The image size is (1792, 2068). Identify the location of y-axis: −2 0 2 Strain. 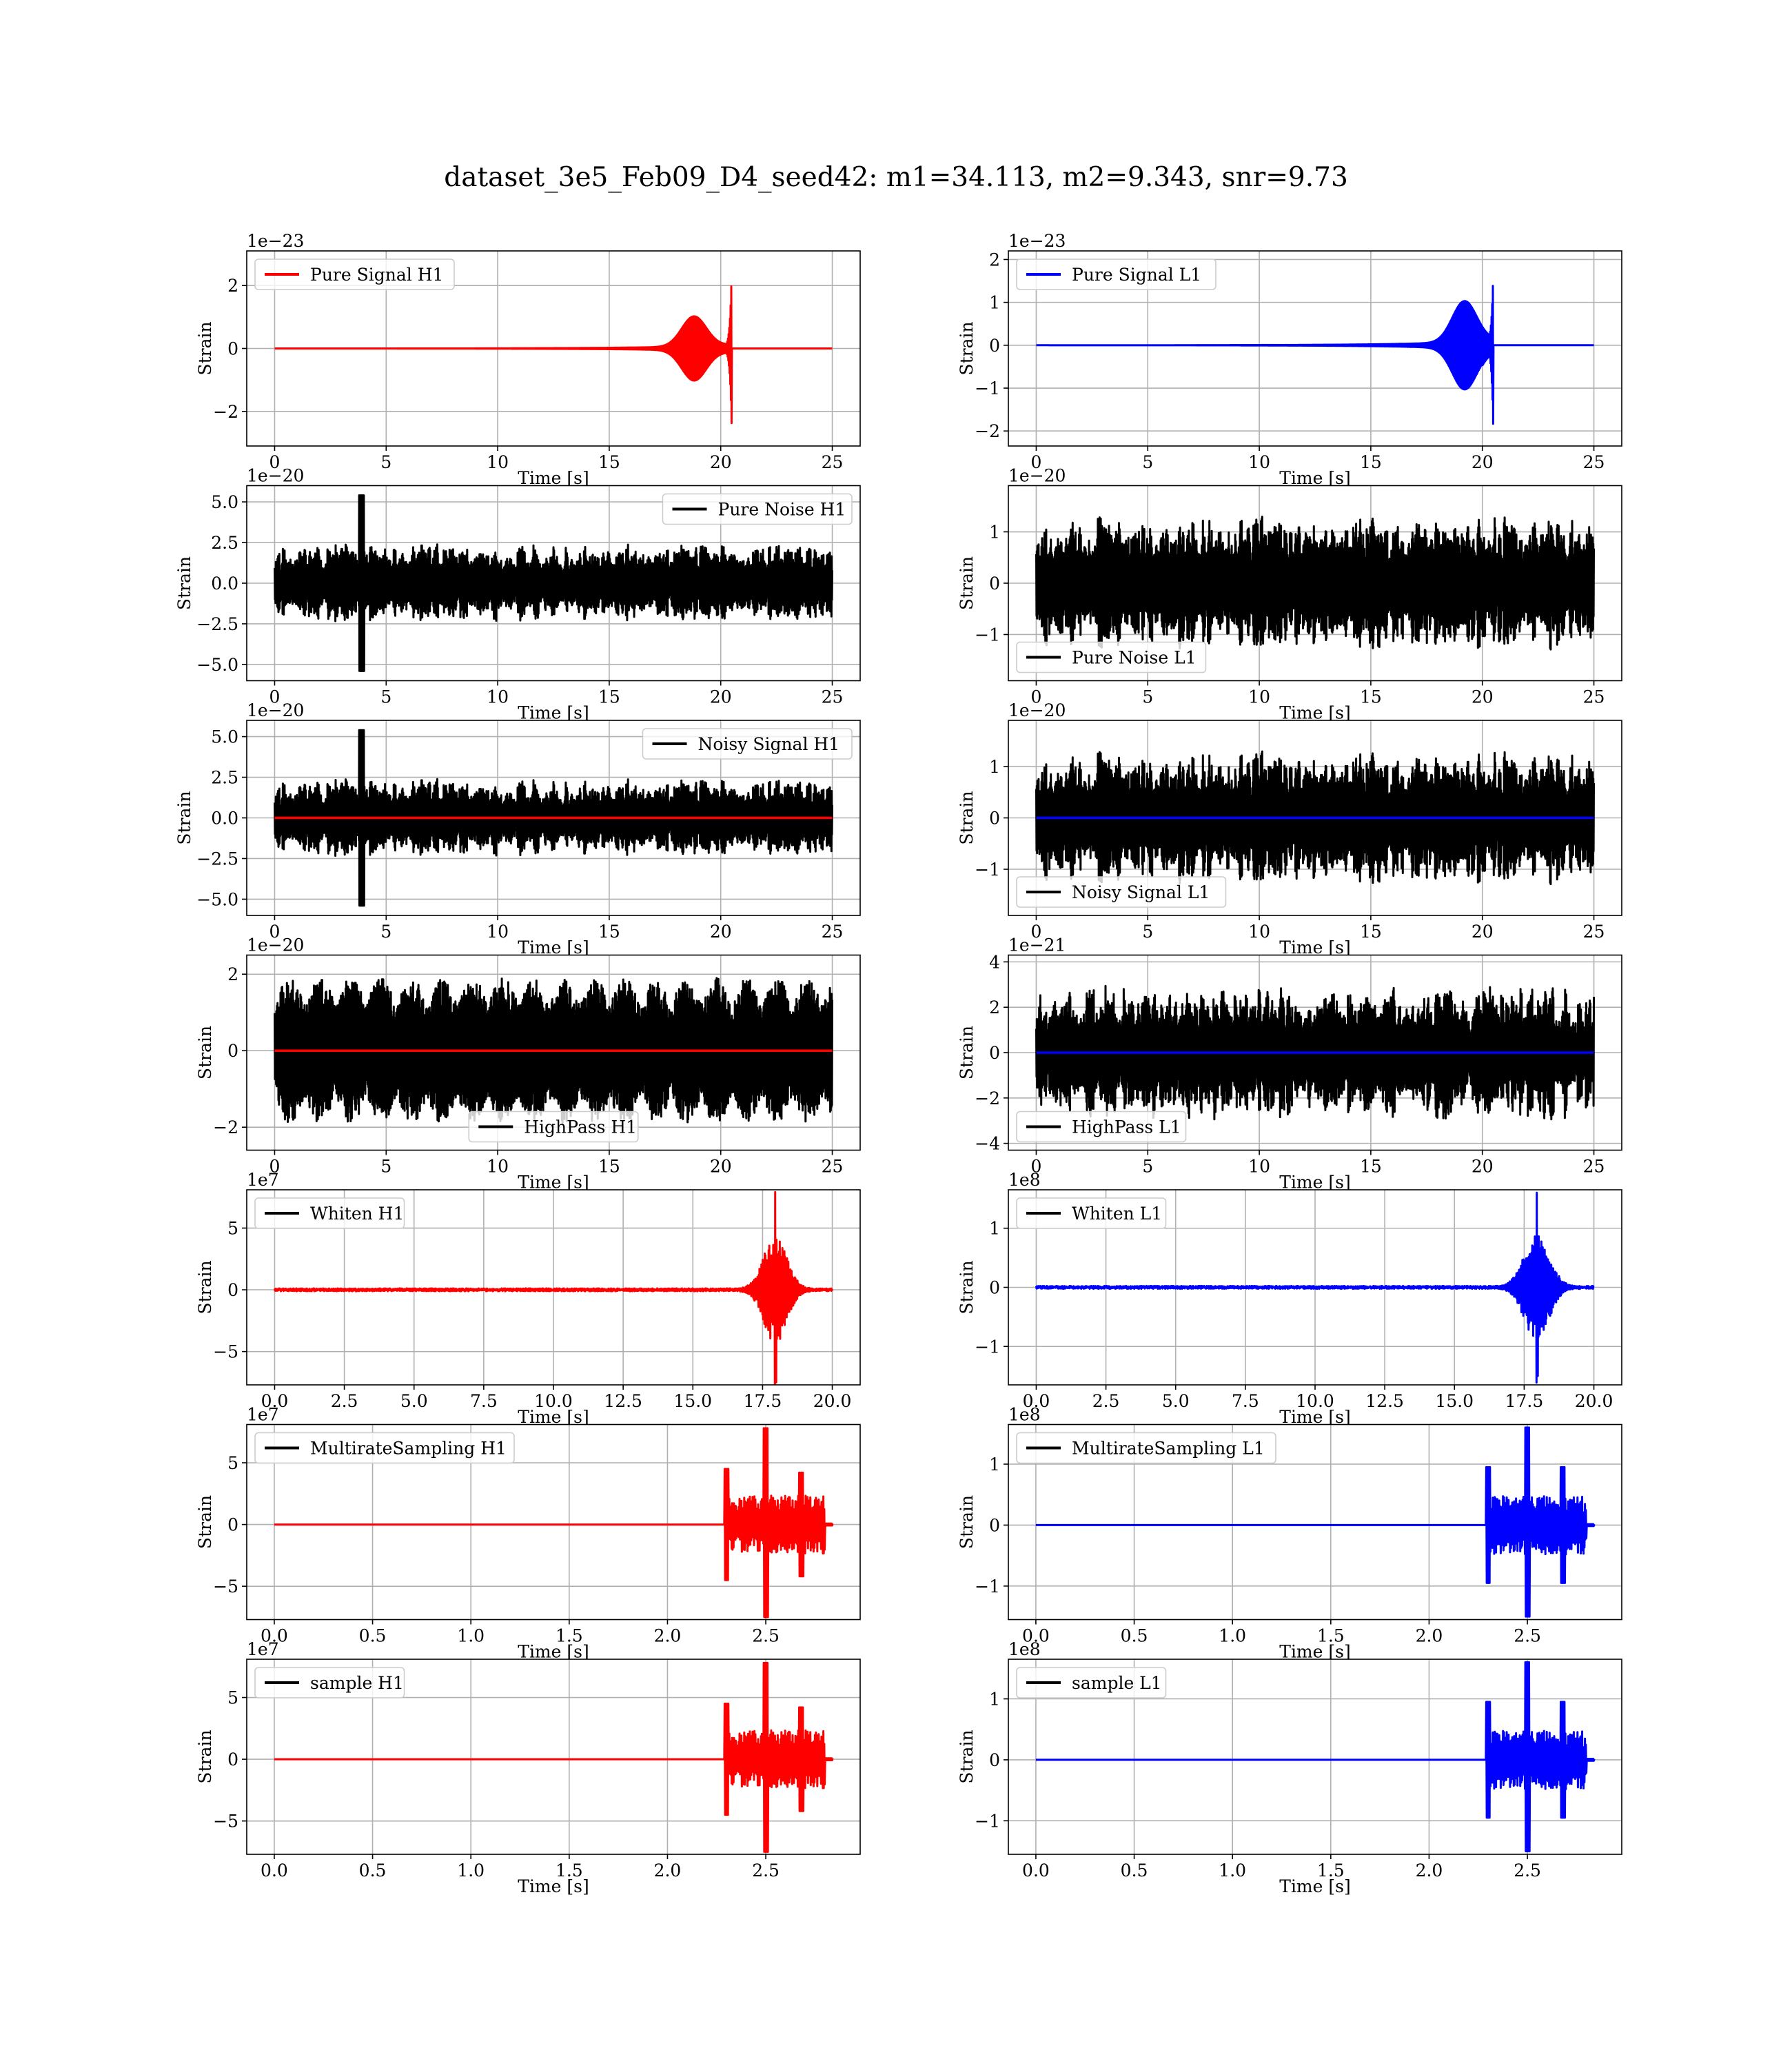
(221, 1050).